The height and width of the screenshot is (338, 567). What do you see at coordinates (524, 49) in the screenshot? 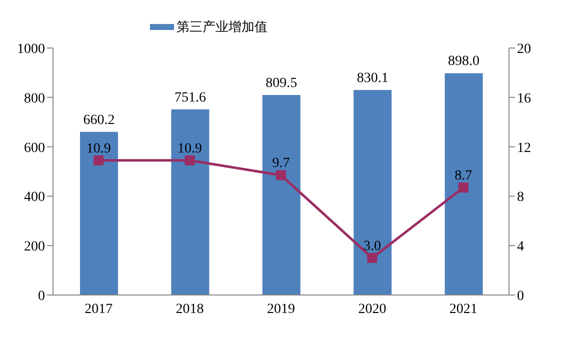
I see `y2-tick-label: 20` at bounding box center [524, 49].